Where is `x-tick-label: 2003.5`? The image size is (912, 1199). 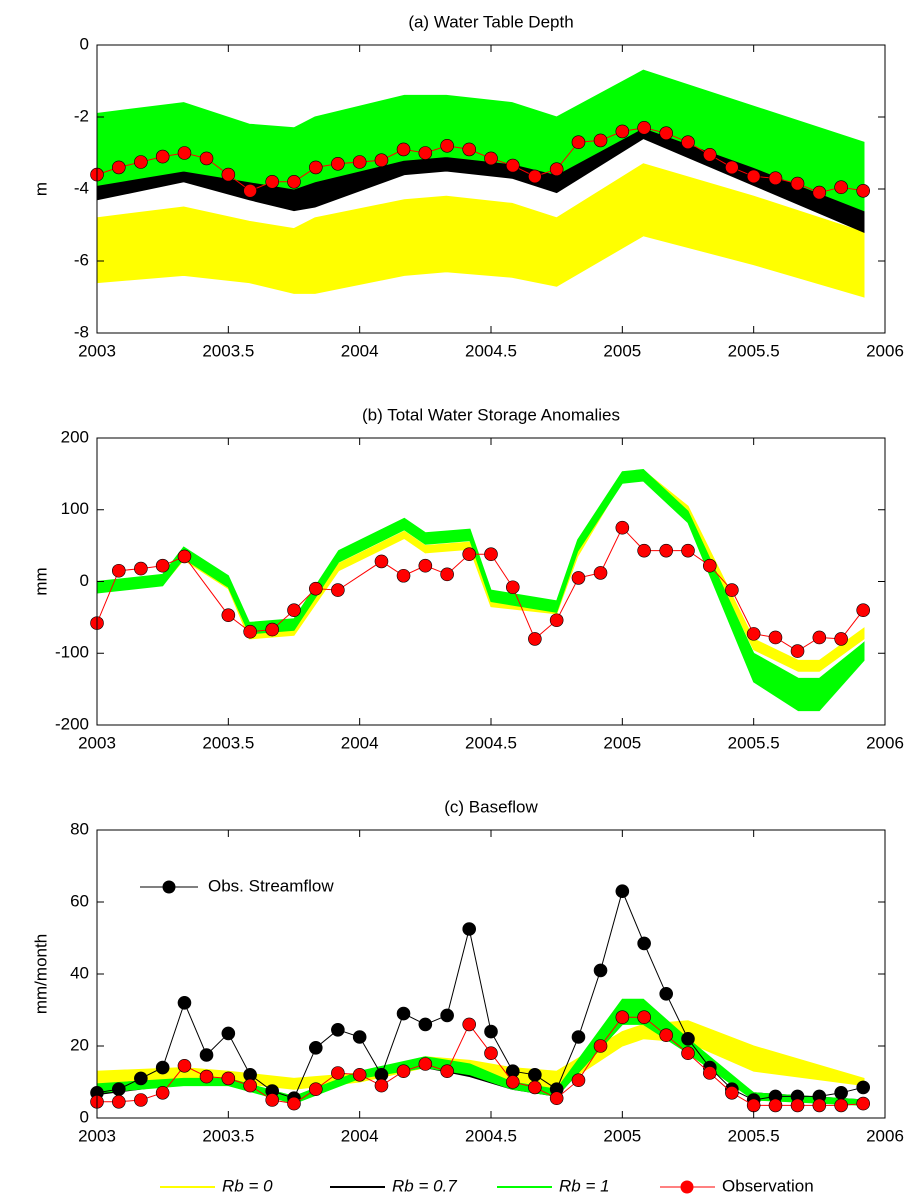
x-tick-label: 2003.5 is located at coordinates (228, 350).